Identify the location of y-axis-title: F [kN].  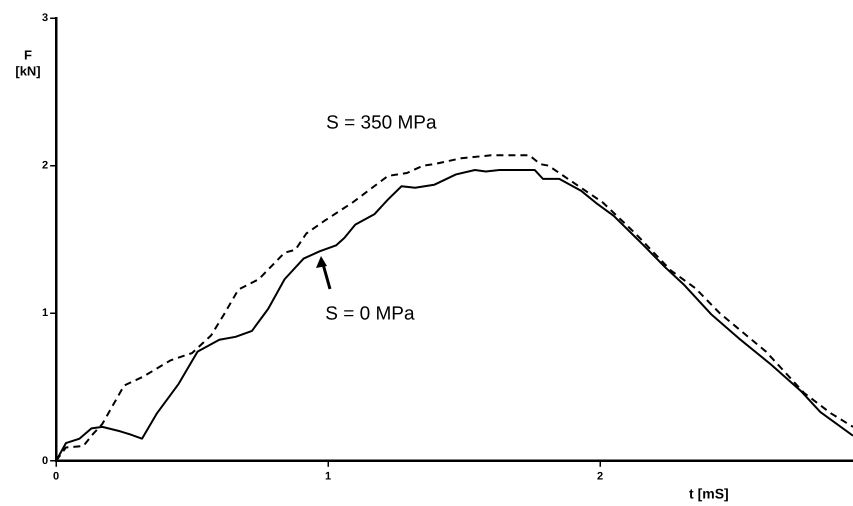
(28, 63).